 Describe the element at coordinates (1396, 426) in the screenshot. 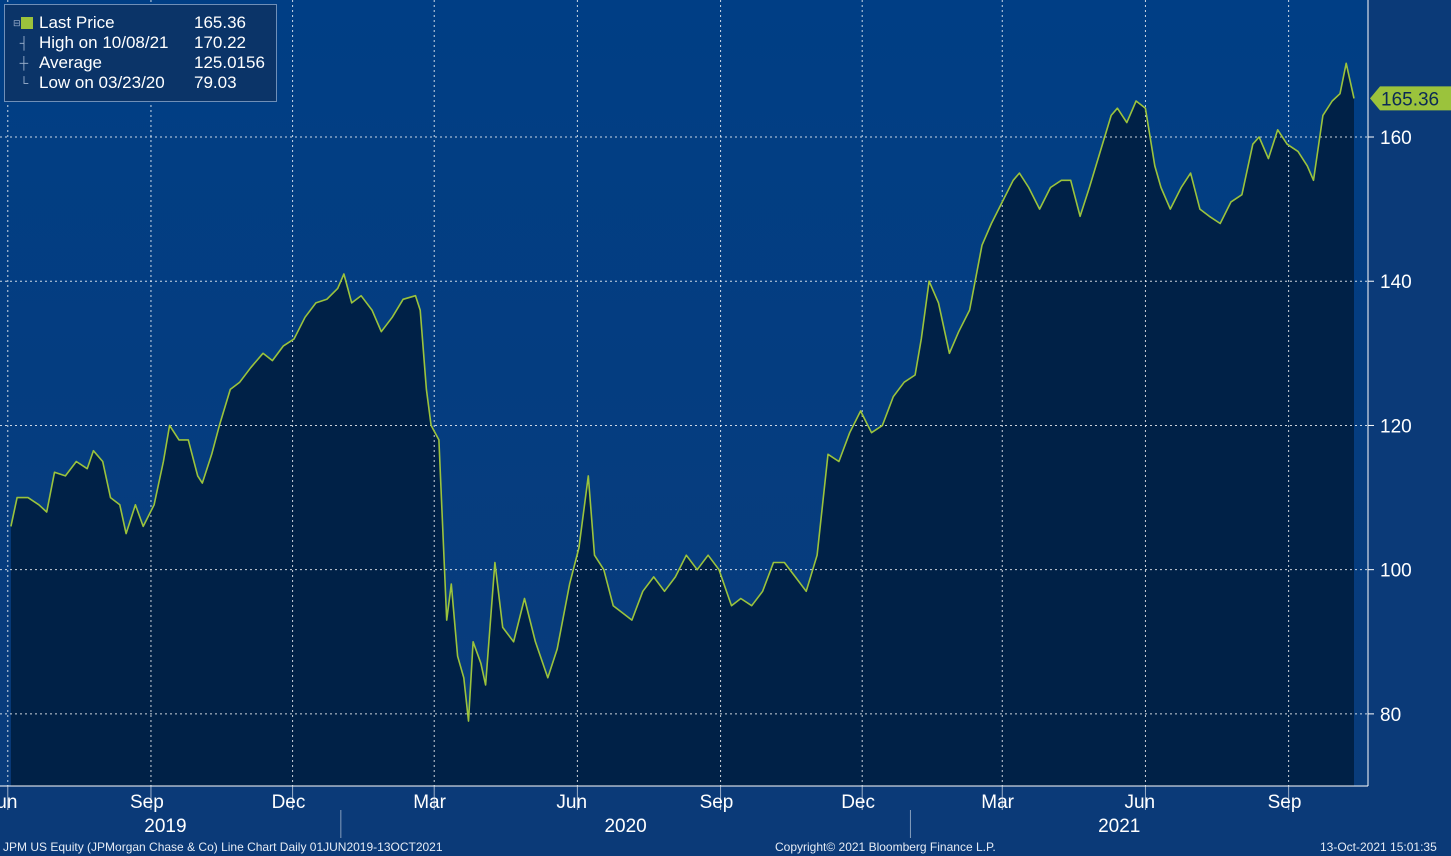

I see `y-tick-label: 120` at that location.